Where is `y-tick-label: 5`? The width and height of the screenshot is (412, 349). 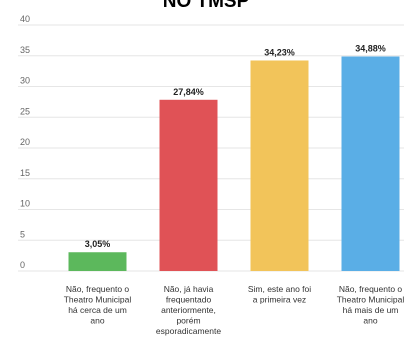
y-tick-label: 5 is located at coordinates (22, 234).